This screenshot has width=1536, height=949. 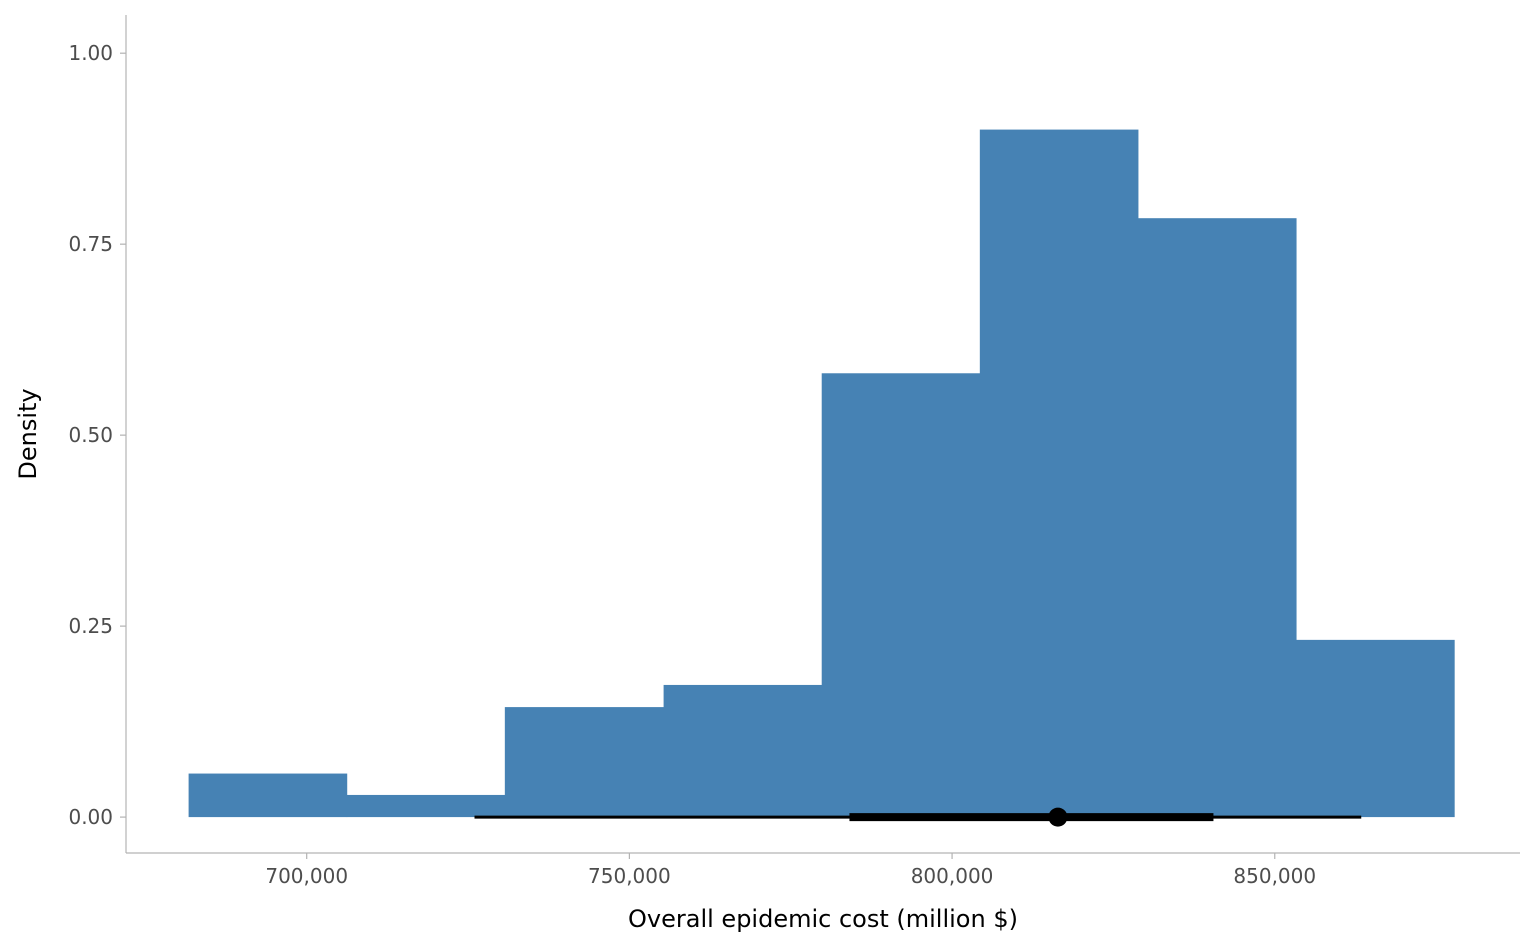 I want to click on x-axis-title: Overall epidemic cost (million $), so click(x=823, y=919).